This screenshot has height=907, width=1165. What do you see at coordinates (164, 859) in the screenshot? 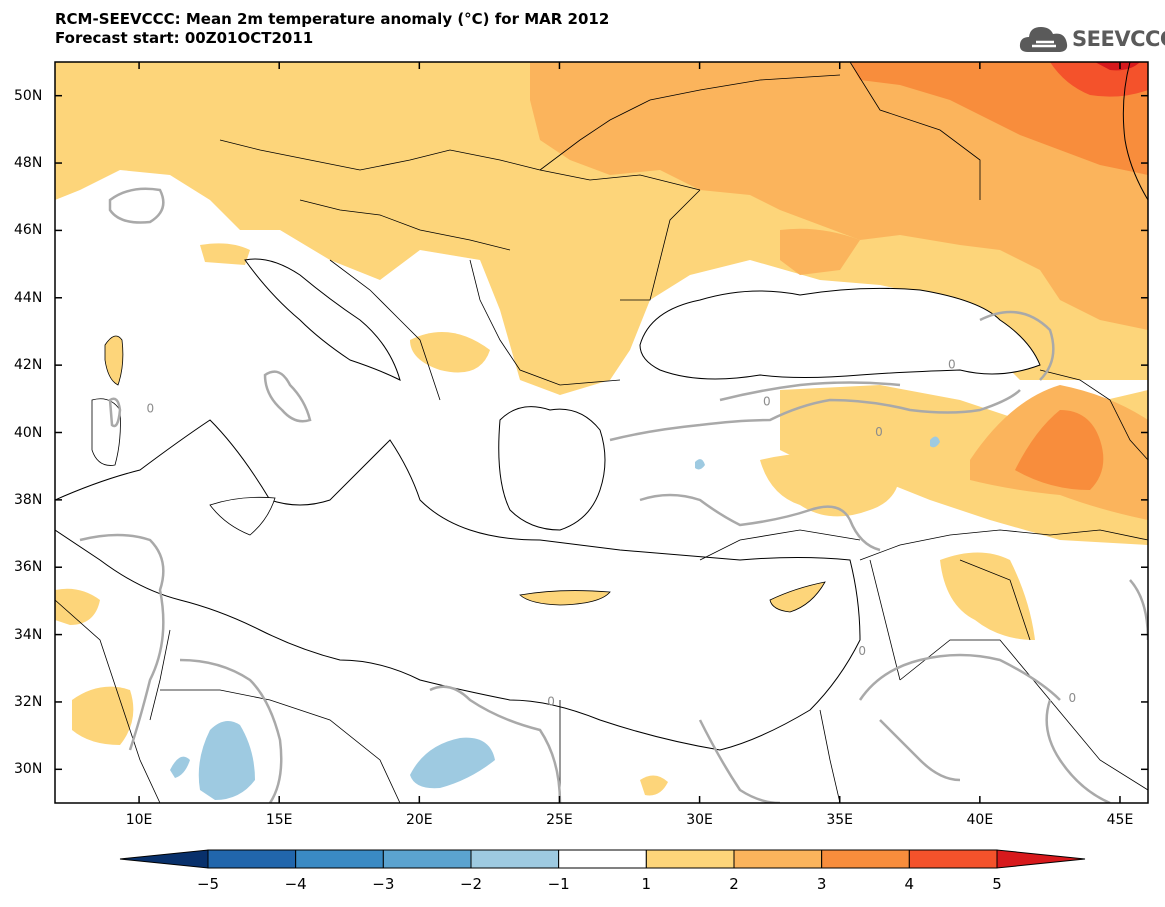
I see `colorbar-underflow` at bounding box center [164, 859].